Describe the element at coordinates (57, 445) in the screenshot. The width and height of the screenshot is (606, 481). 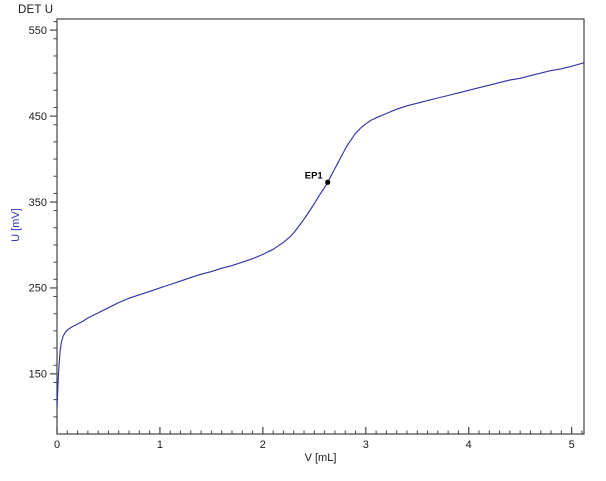
I see `x-tick-label: 0` at that location.